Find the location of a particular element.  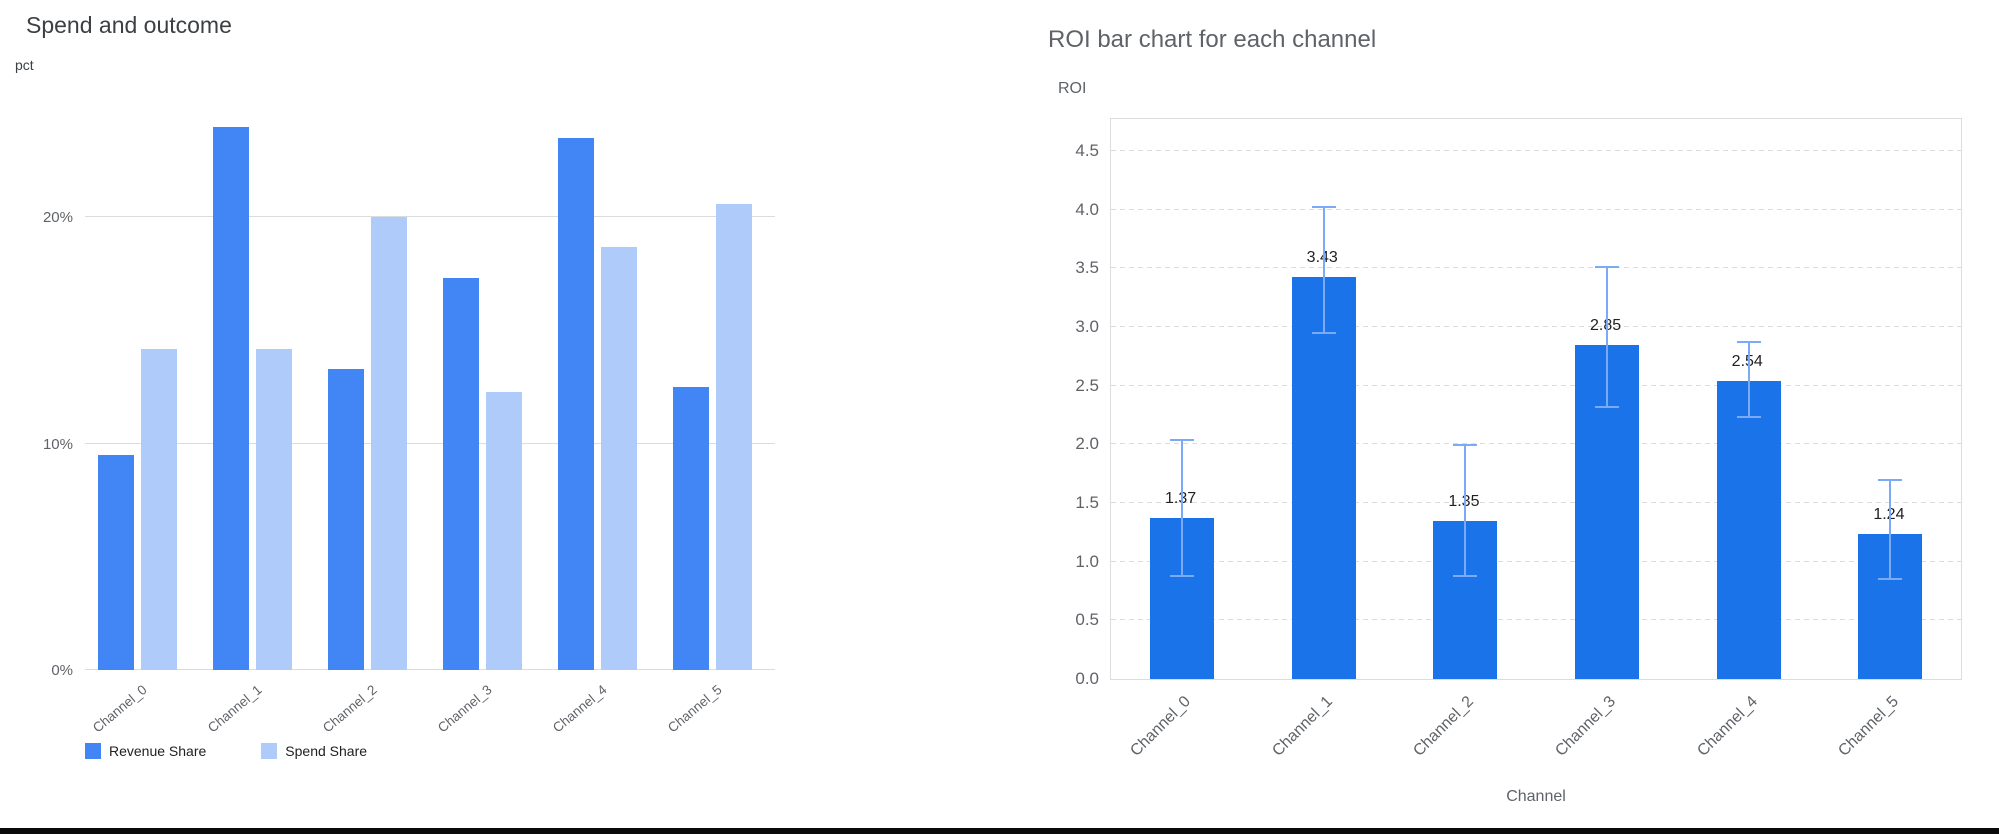

y-axis-tick-label: 2.5 is located at coordinates (1087, 385).